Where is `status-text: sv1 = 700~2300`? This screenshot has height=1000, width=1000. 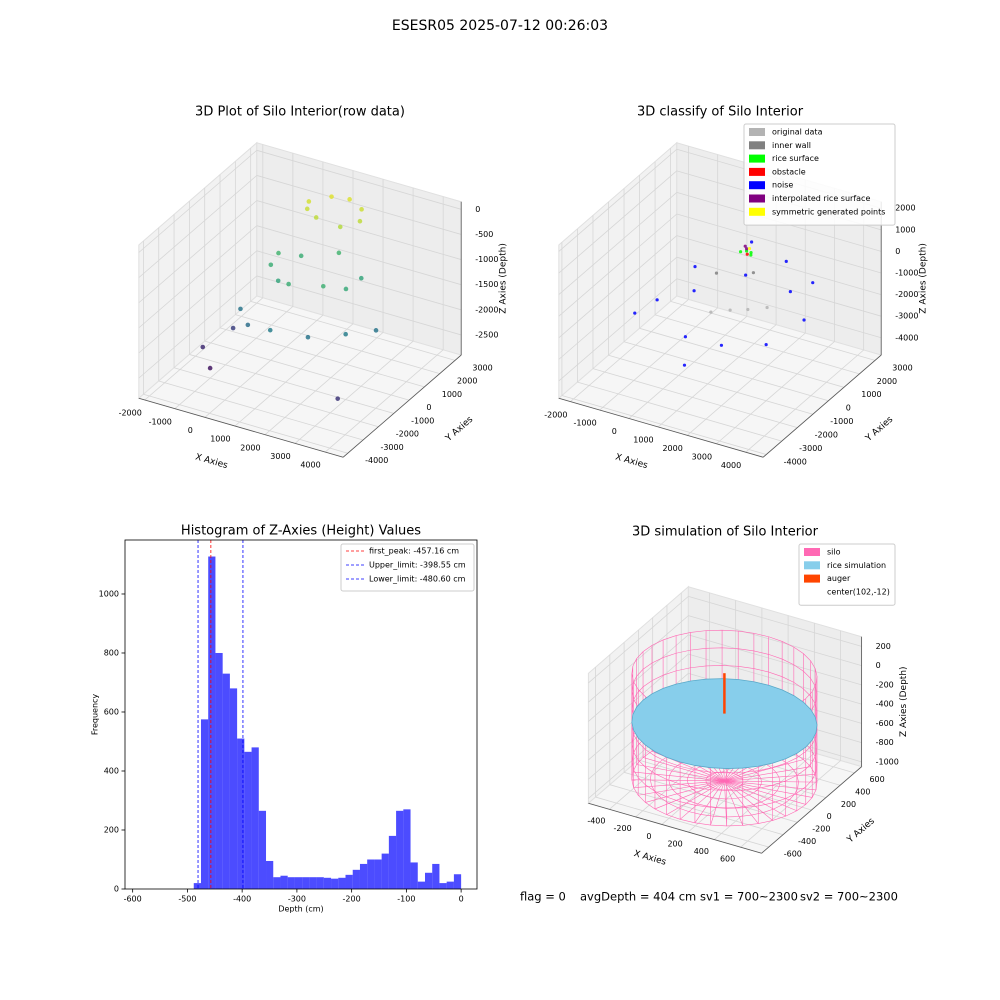 status-text: sv1 = 700~2300 is located at coordinates (749, 897).